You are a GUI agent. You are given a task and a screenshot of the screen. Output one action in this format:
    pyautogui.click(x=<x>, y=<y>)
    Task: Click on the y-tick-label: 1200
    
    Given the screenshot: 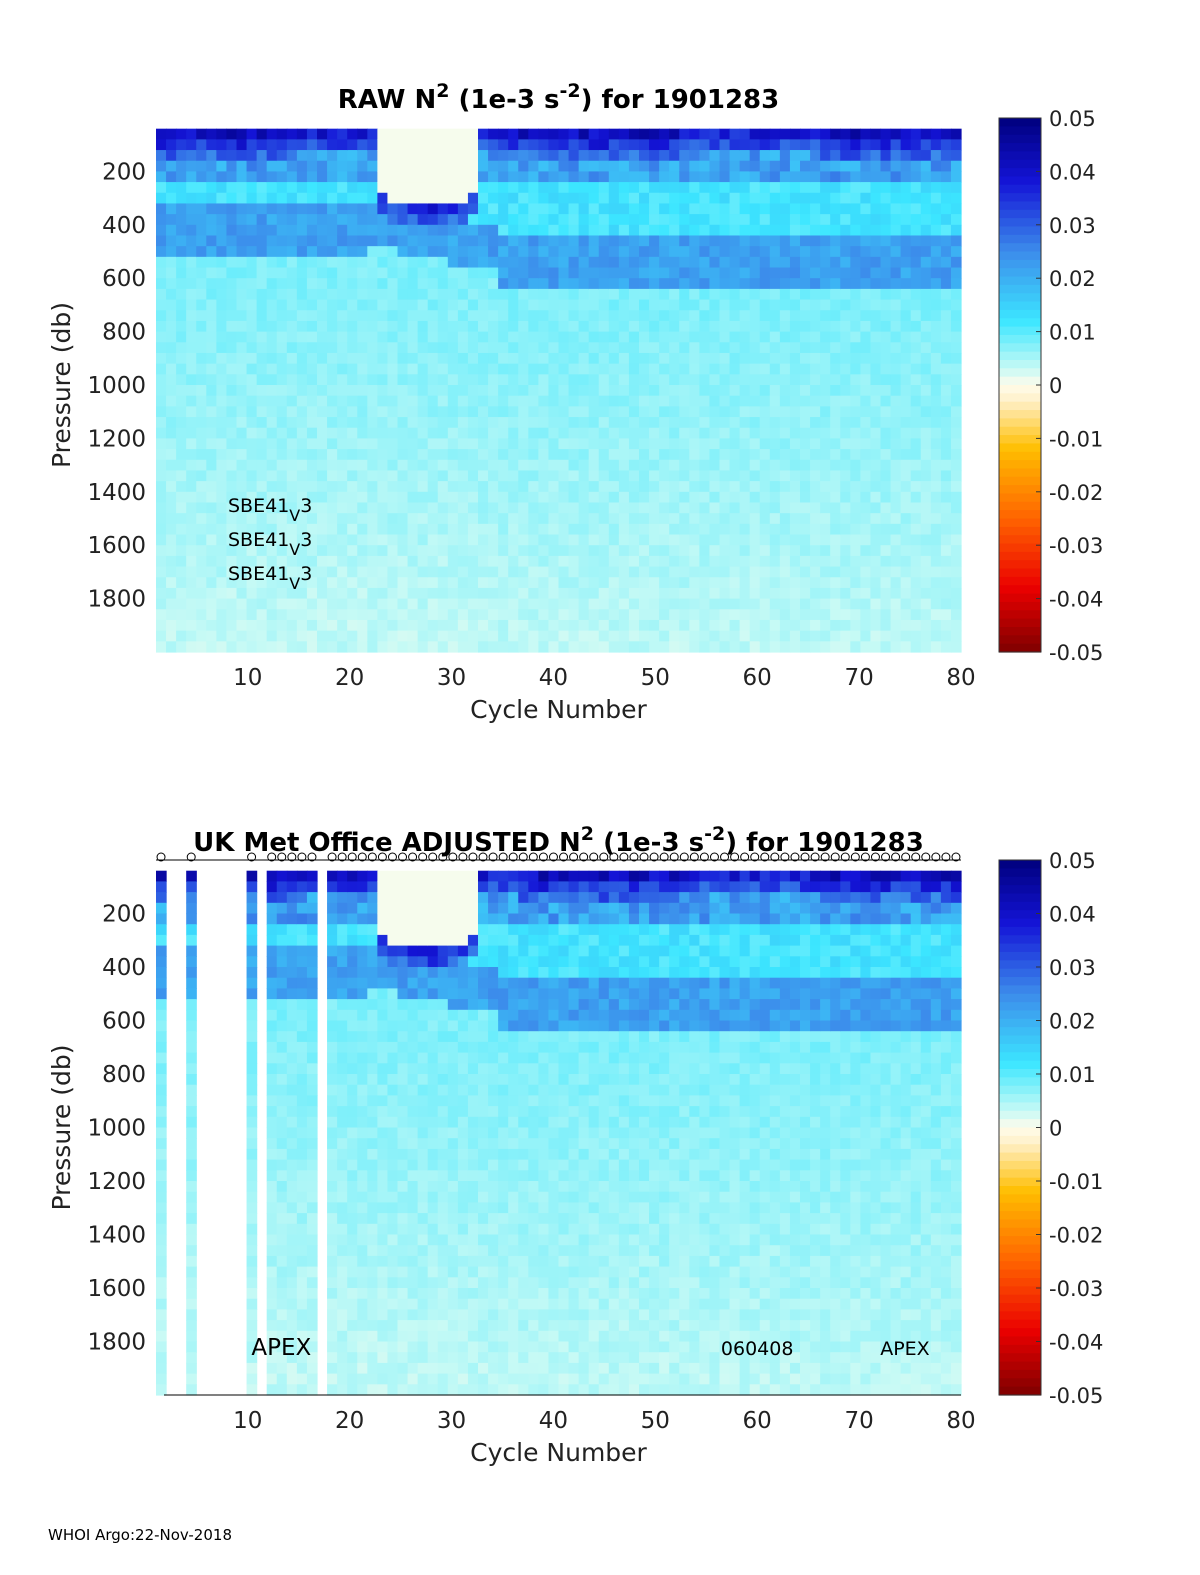 What is the action you would take?
    pyautogui.click(x=116, y=439)
    